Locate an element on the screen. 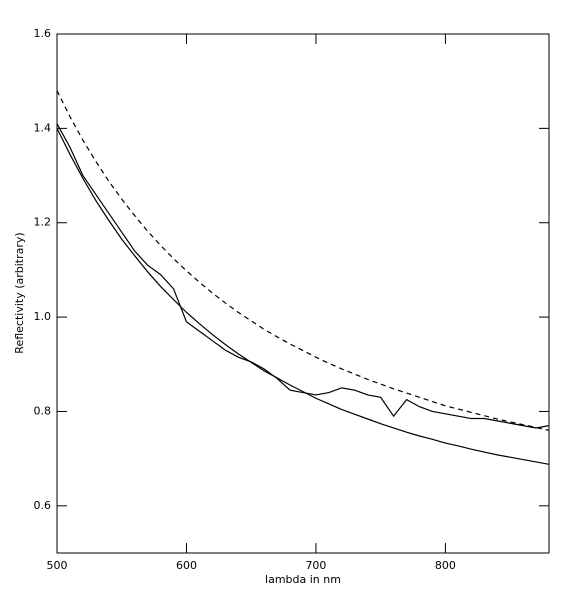  y-tick-label: 1.0 is located at coordinates (43, 316).